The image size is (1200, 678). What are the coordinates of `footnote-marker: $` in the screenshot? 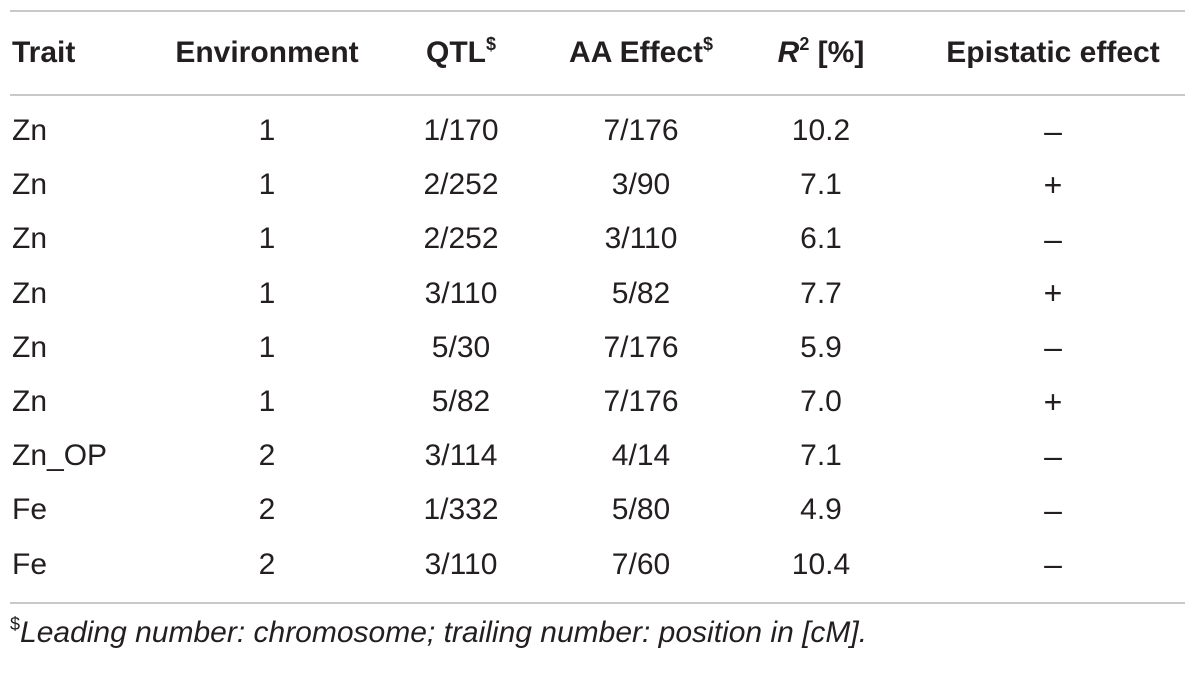 It's located at (15, 624).